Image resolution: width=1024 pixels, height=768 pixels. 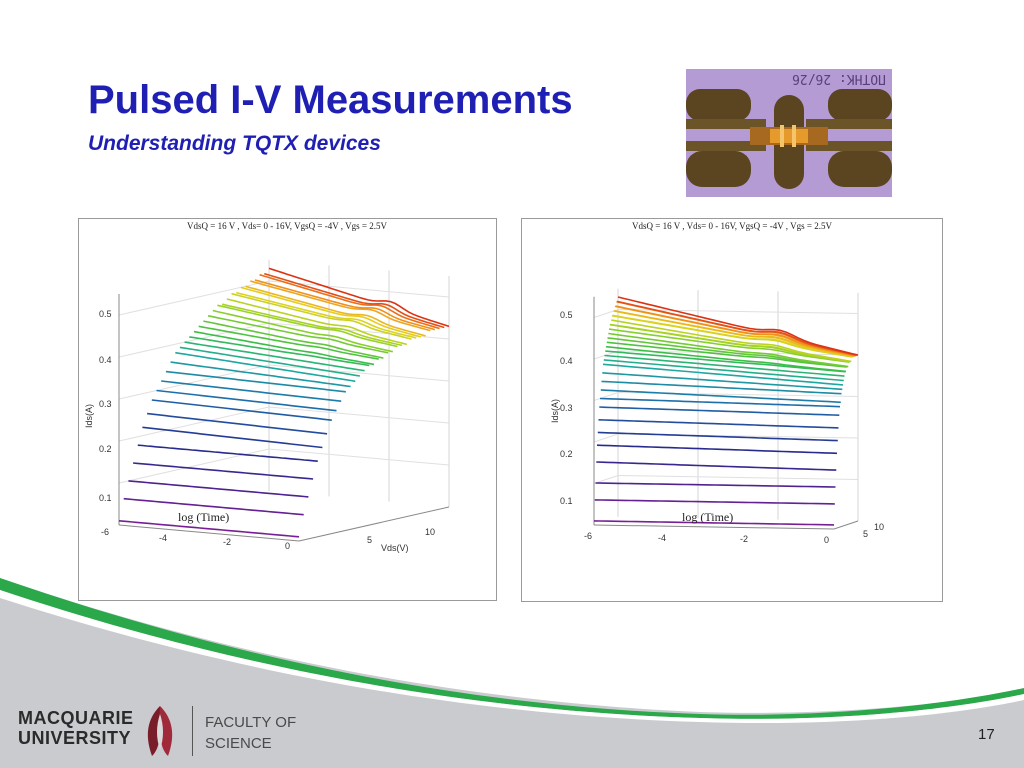 I want to click on footer-divider, so click(x=192, y=731).